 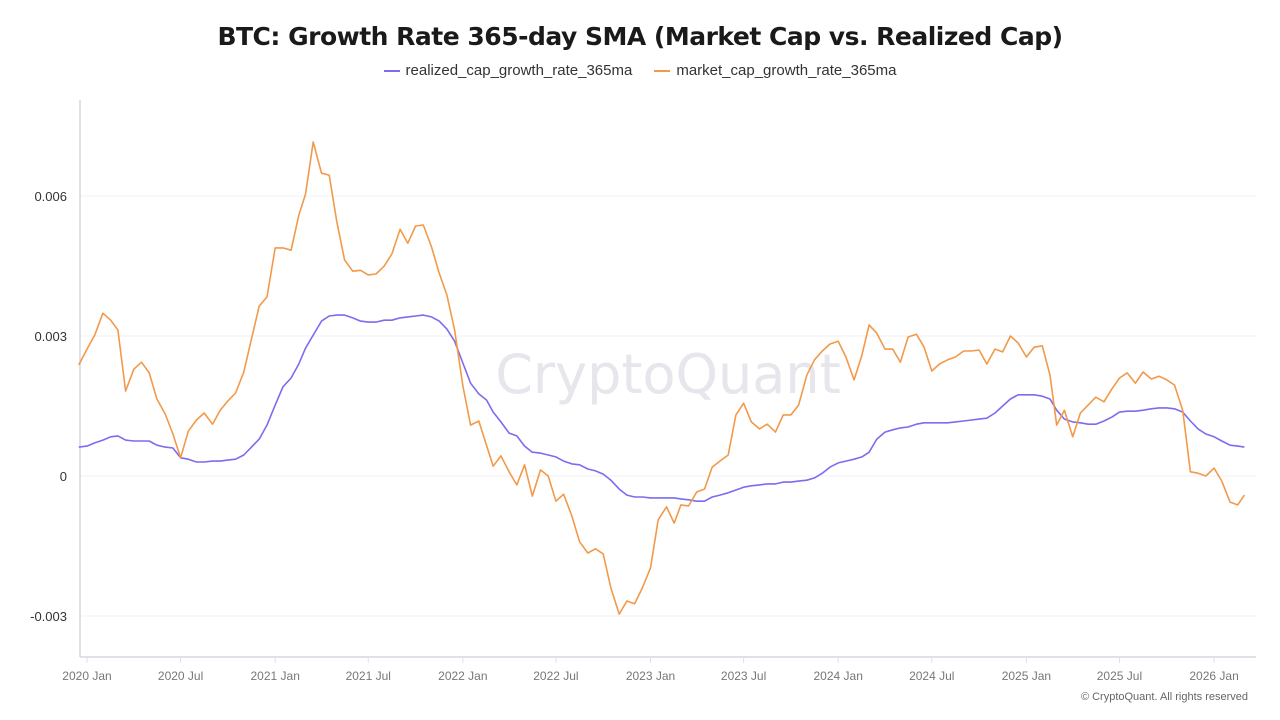 I want to click on x-tick-label: 2020 Jul, so click(x=180, y=676).